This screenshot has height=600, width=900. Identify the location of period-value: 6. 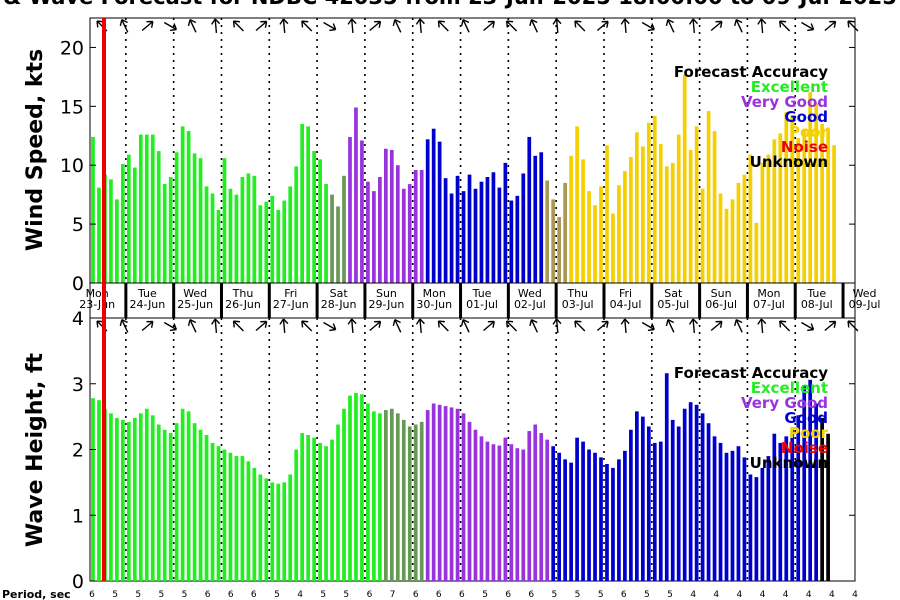
(254, 595).